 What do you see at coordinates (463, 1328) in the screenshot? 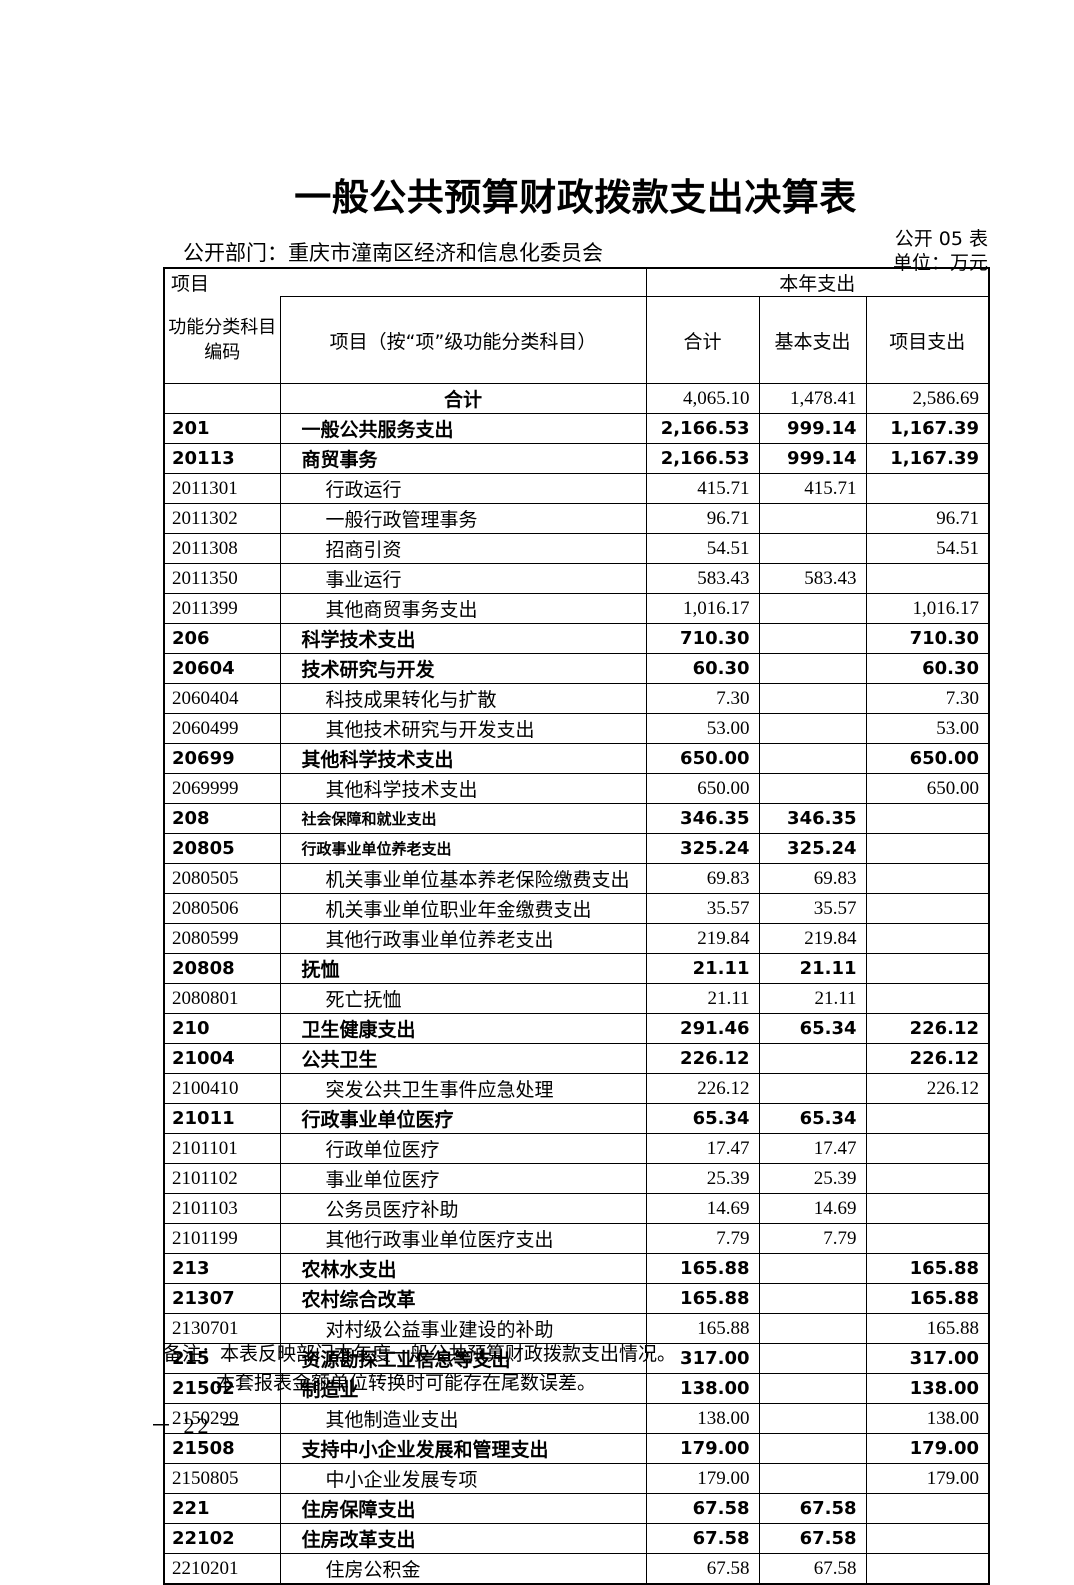
I see `cell-item-label: 对村级公益事业建设的补助` at bounding box center [463, 1328].